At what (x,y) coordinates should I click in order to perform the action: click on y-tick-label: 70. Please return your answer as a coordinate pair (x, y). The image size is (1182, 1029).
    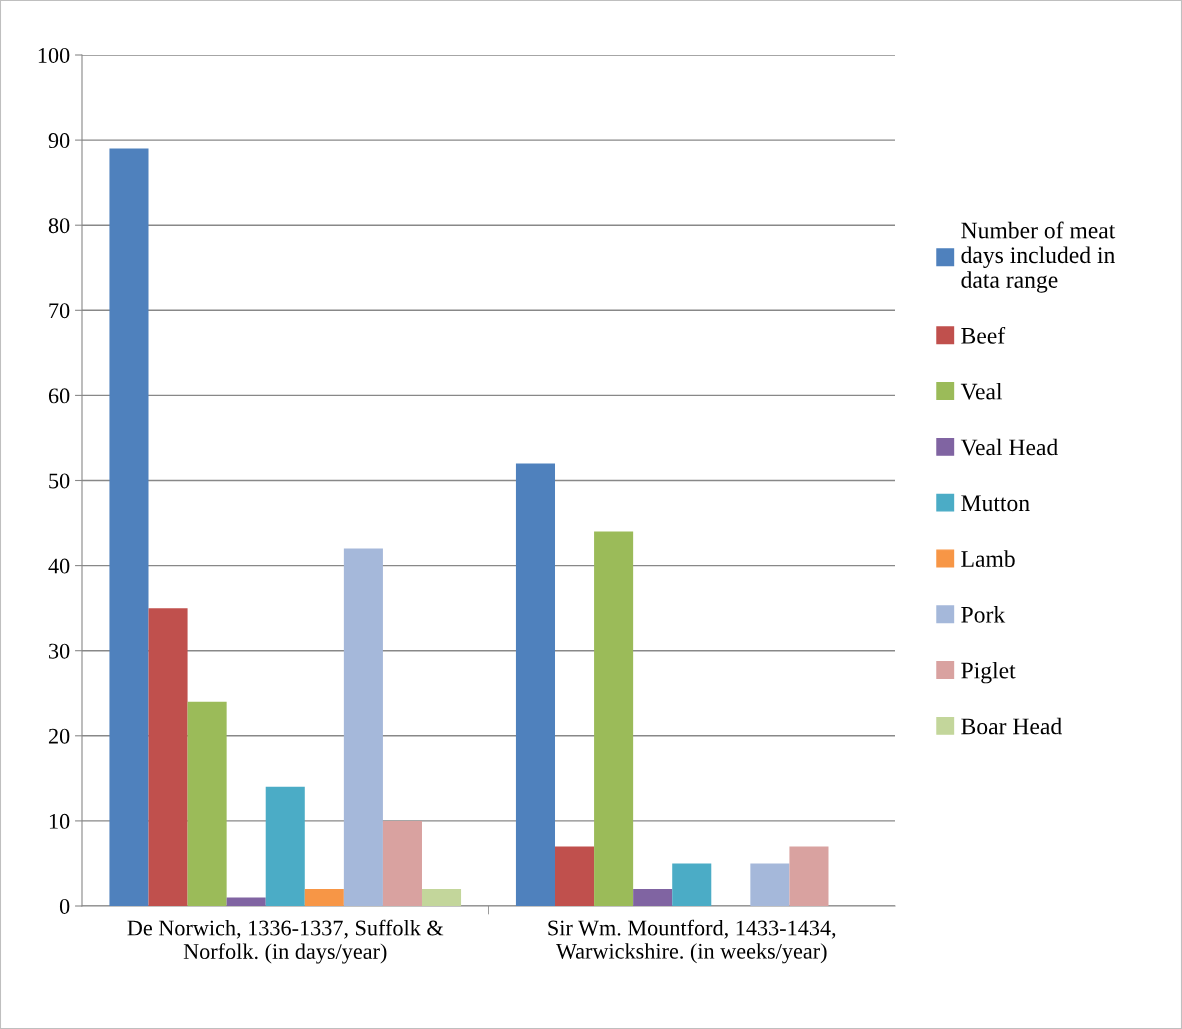
    Looking at the image, I should click on (59, 311).